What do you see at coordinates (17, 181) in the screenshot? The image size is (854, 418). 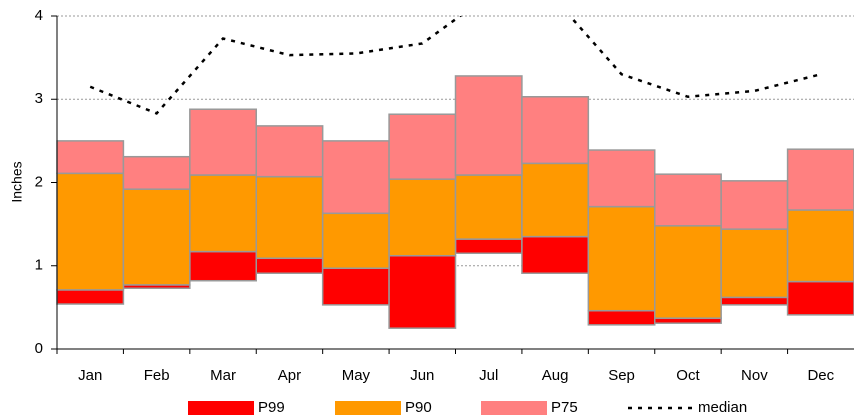 I see `y-axis-label: Inches` at bounding box center [17, 181].